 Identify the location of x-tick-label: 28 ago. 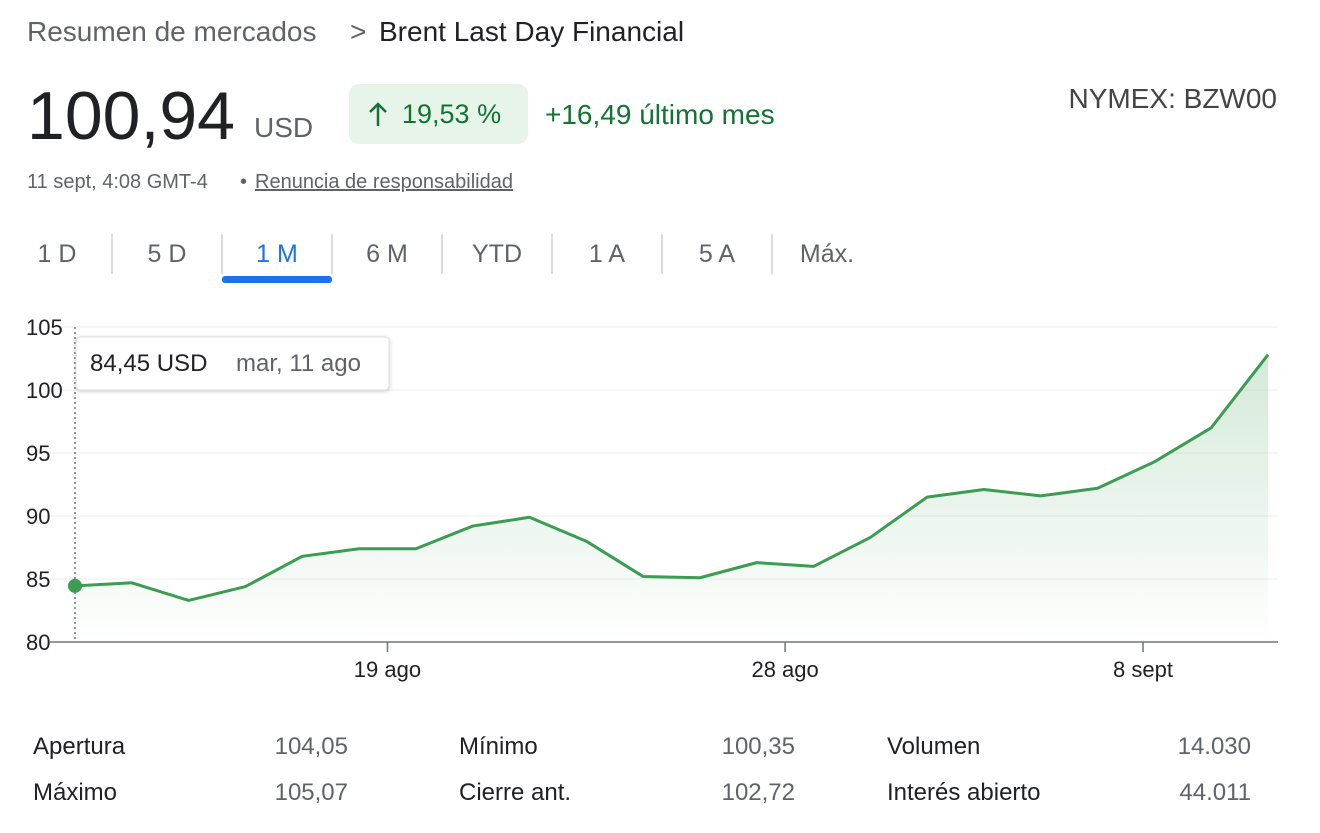
(784, 669).